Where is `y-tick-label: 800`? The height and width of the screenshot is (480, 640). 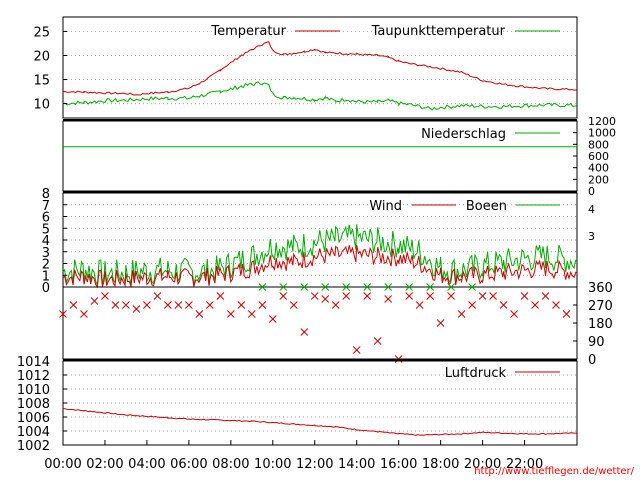 y-tick-label: 800 is located at coordinates (598, 144).